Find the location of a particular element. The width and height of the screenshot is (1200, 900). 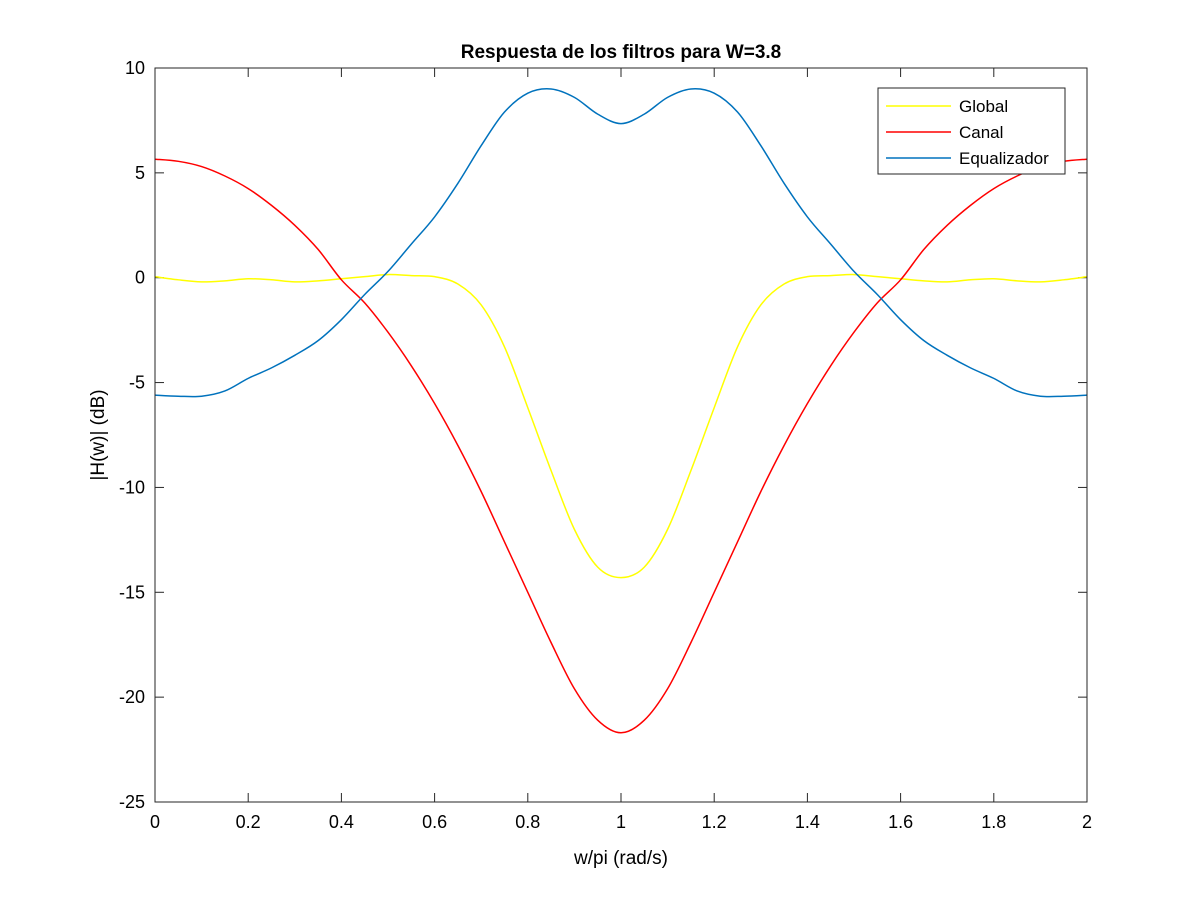

legend-label-global: Global is located at coordinates (983, 106).